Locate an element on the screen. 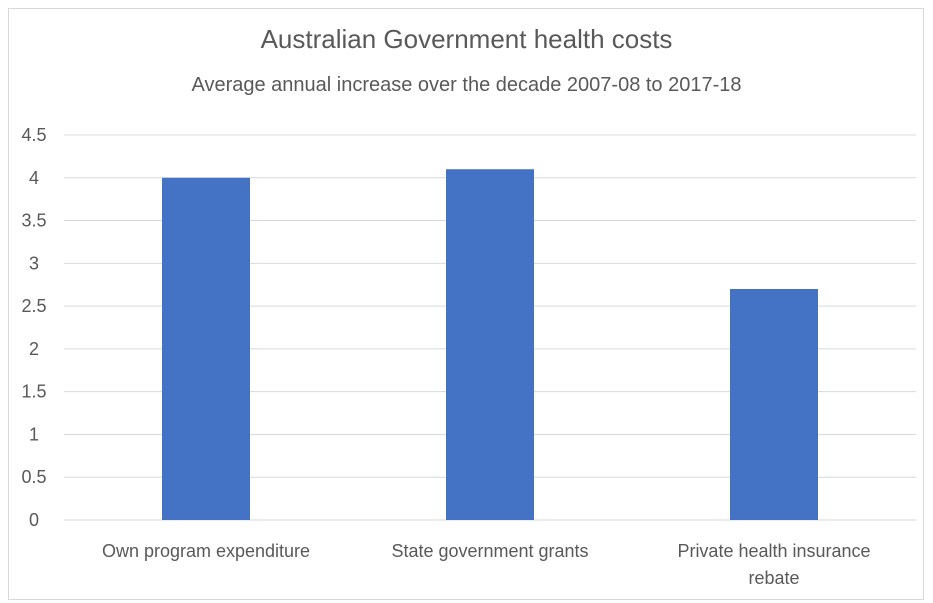 Image resolution: width=933 pixels, height=603 pixels. y-tick-label: 2 is located at coordinates (34, 349).